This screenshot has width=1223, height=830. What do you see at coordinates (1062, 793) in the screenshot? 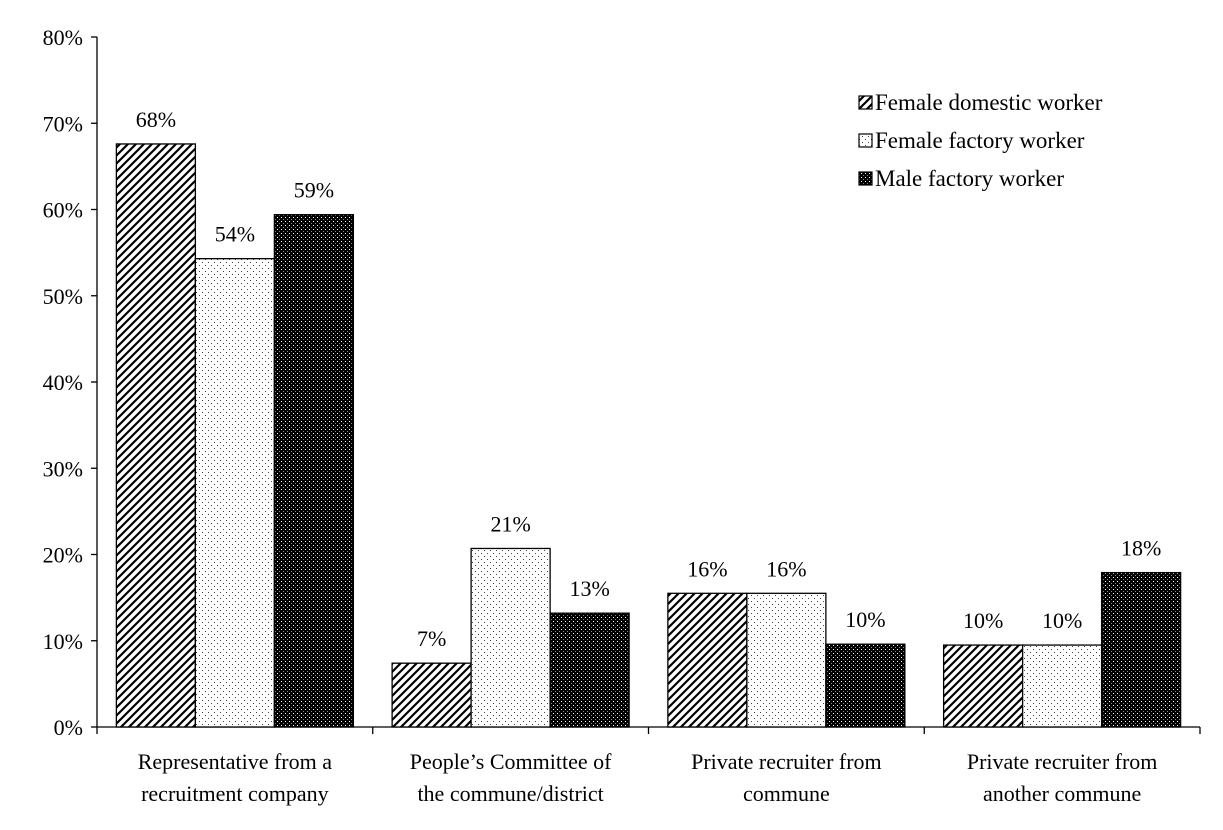
I see `x-tick-label: another commune` at bounding box center [1062, 793].